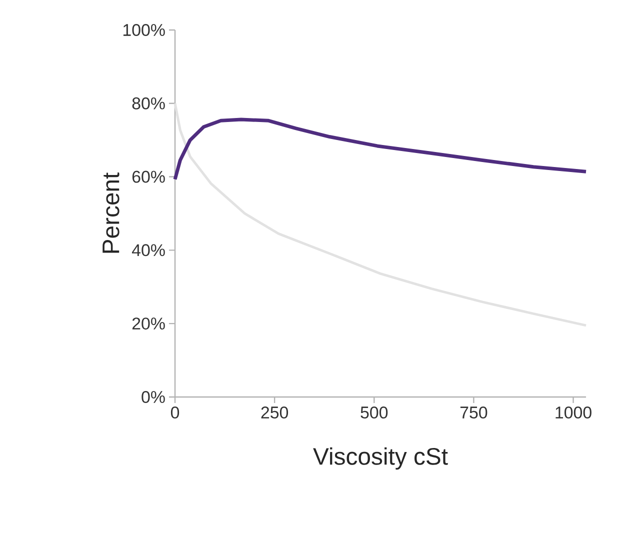 The image size is (619, 546). I want to click on x-tick-label: 0, so click(175, 412).